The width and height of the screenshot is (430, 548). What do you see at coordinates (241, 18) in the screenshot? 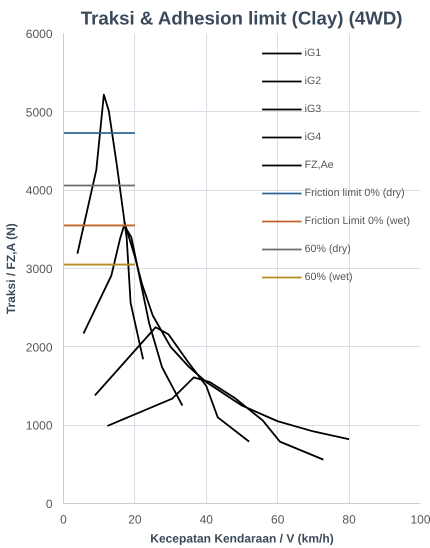
I see `chart-title: Traksi & Adhesion limit (Clay) (4WD)` at bounding box center [241, 18].